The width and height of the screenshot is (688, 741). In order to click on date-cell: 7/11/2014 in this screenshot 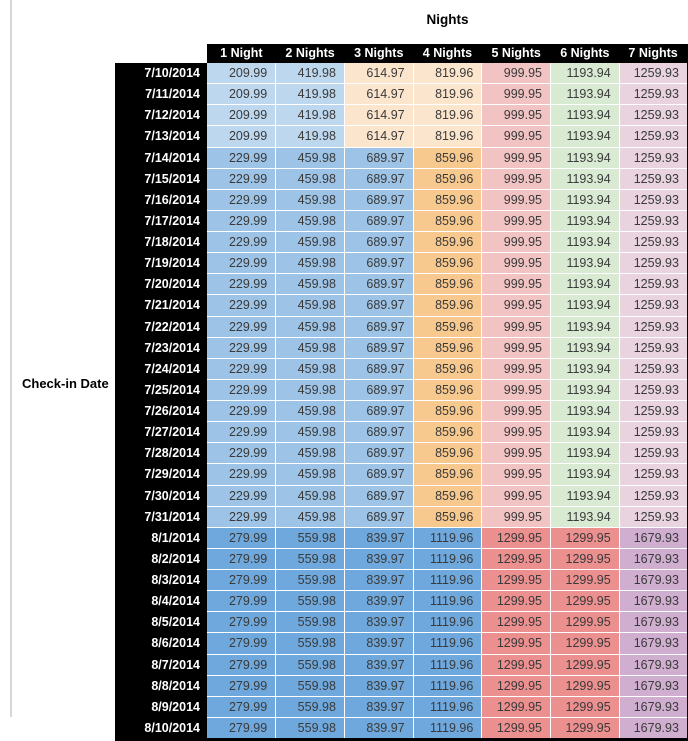, I will do `click(161, 94)`.